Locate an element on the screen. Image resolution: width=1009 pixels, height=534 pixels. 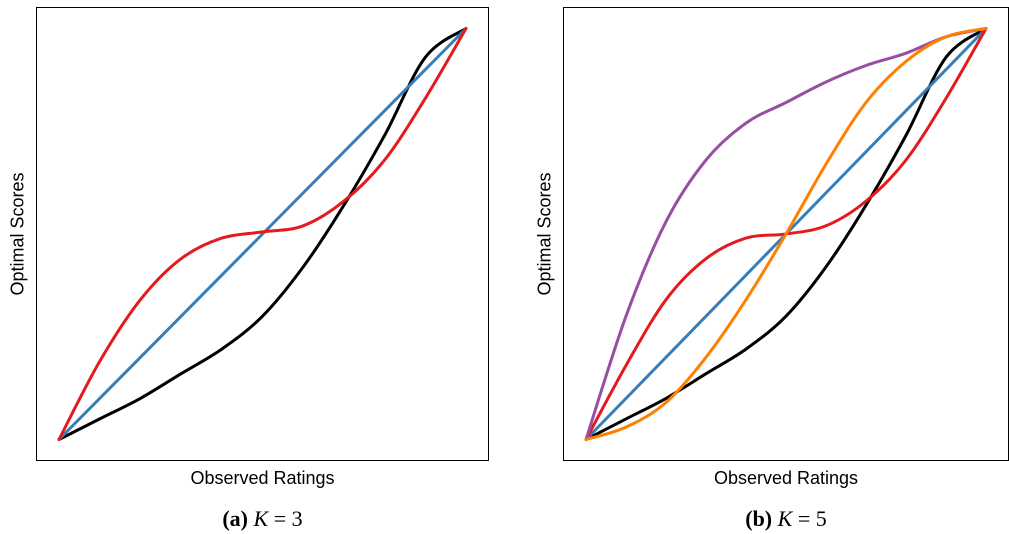
panel-caption: (b) K = 5 is located at coordinates (786, 519).